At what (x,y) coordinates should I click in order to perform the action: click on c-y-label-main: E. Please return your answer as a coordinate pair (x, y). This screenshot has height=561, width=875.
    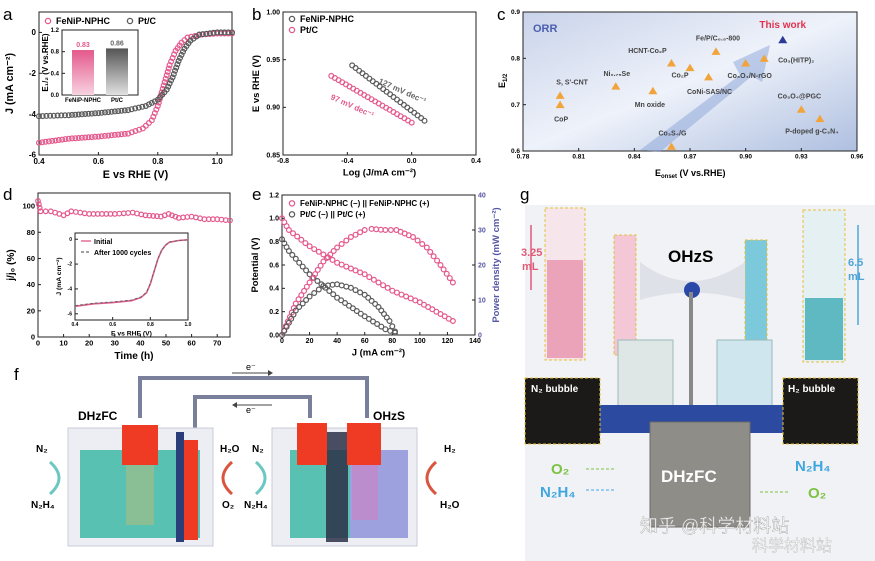
    Looking at the image, I should click on (502, 85).